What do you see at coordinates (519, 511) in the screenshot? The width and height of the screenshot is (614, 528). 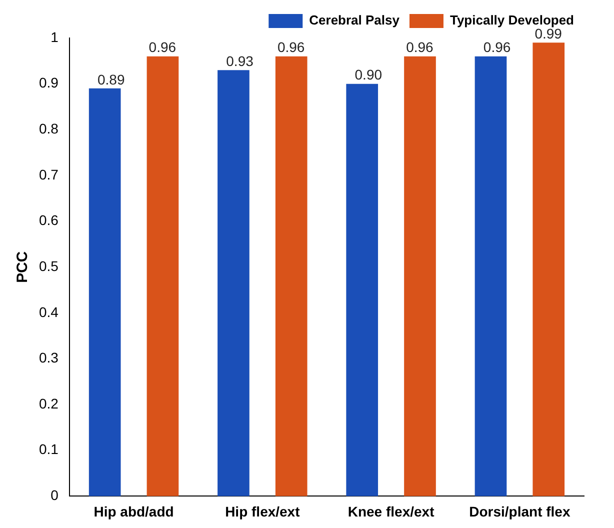 I see `x-tick-label: Dorsi/plant flex` at bounding box center [519, 511].